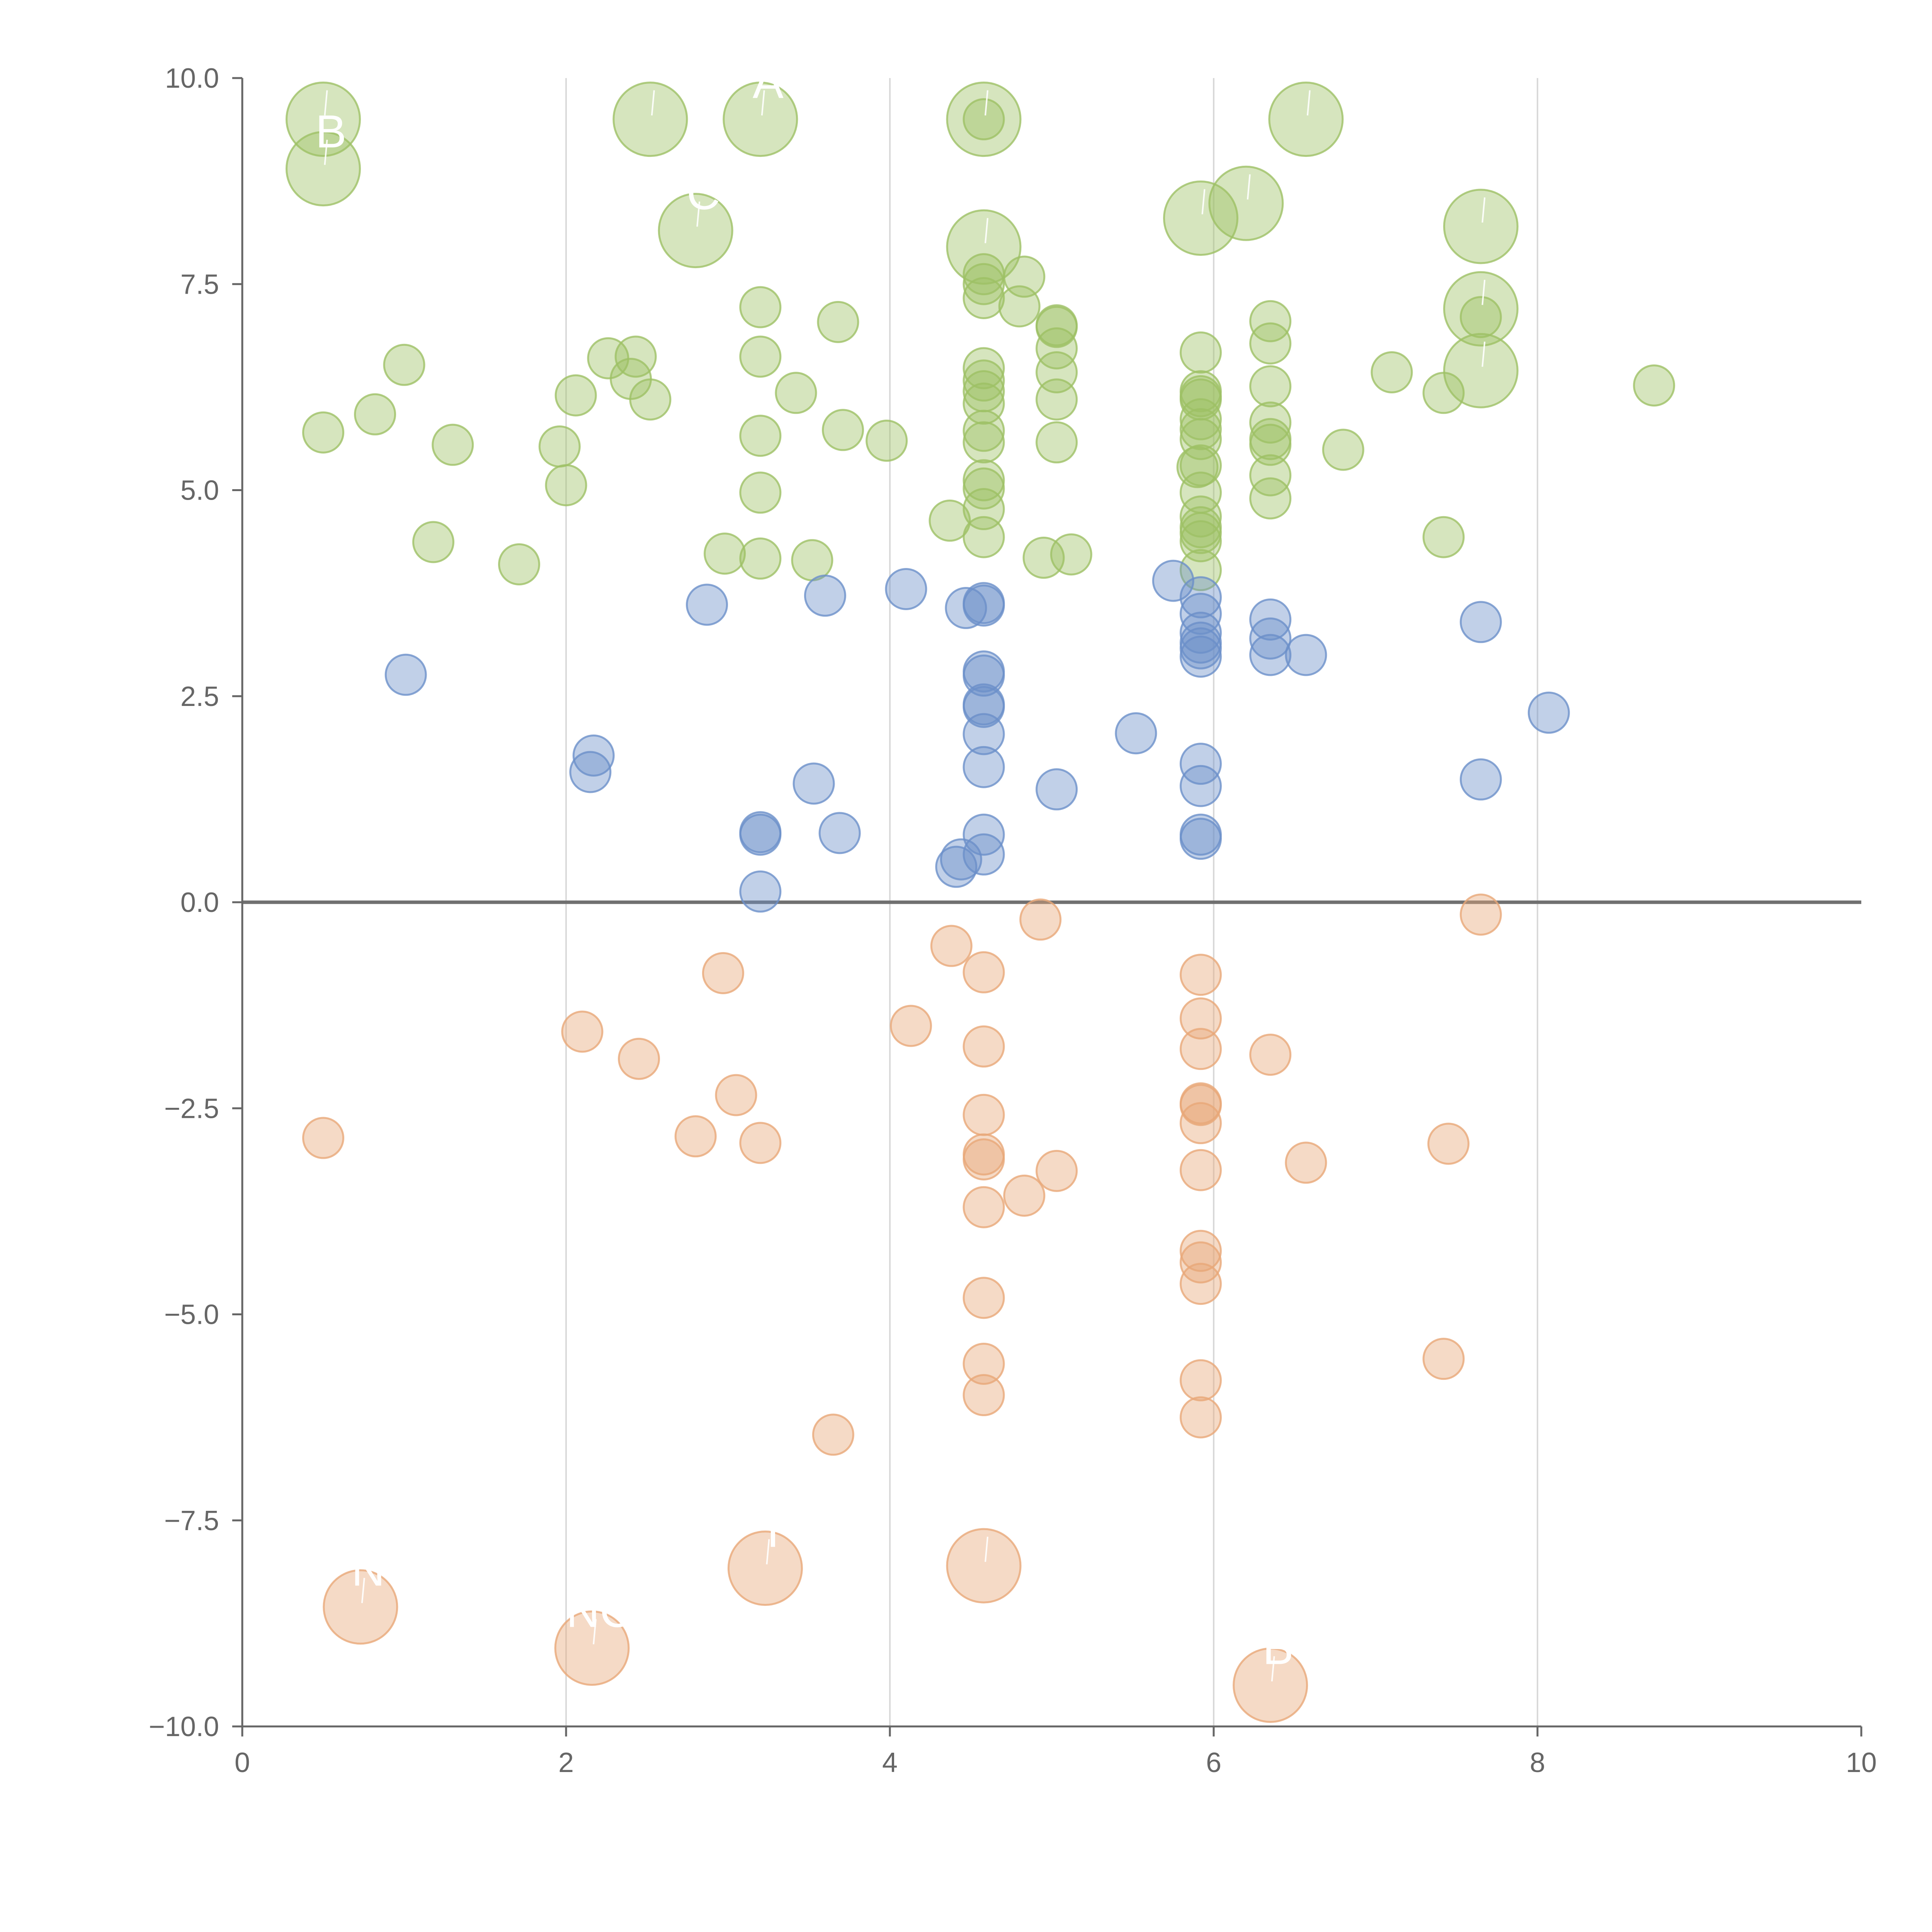 This screenshot has height=1932, width=1932. Describe the element at coordinates (192, 1314) in the screenshot. I see `y-tick-label: −5.0` at that location.